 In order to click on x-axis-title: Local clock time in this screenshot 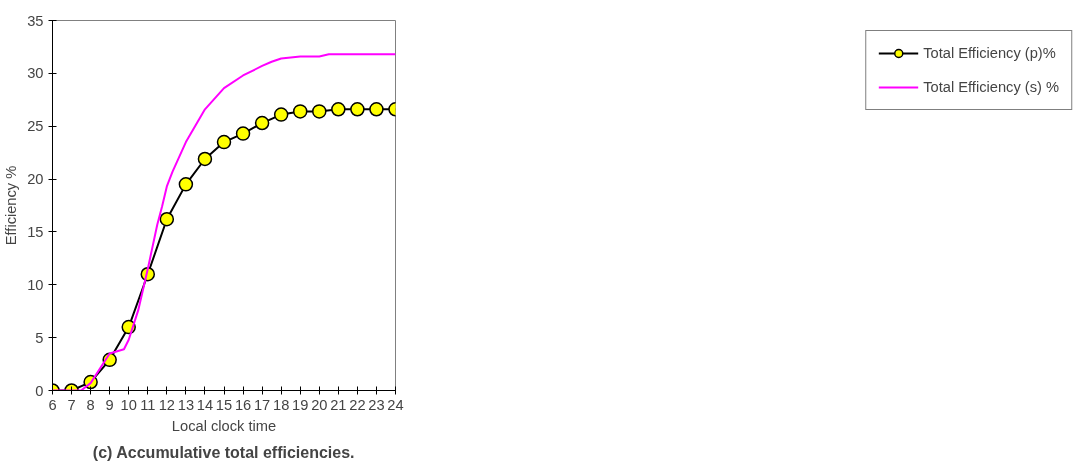, I will do `click(224, 425)`.